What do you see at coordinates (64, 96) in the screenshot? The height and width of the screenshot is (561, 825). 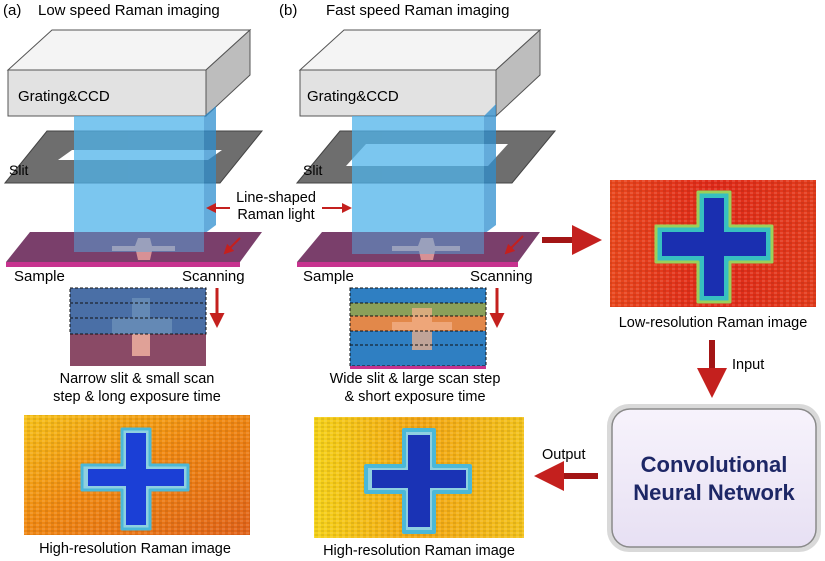 I see `grating-ccd-label-a: Grating&CCD` at bounding box center [64, 96].